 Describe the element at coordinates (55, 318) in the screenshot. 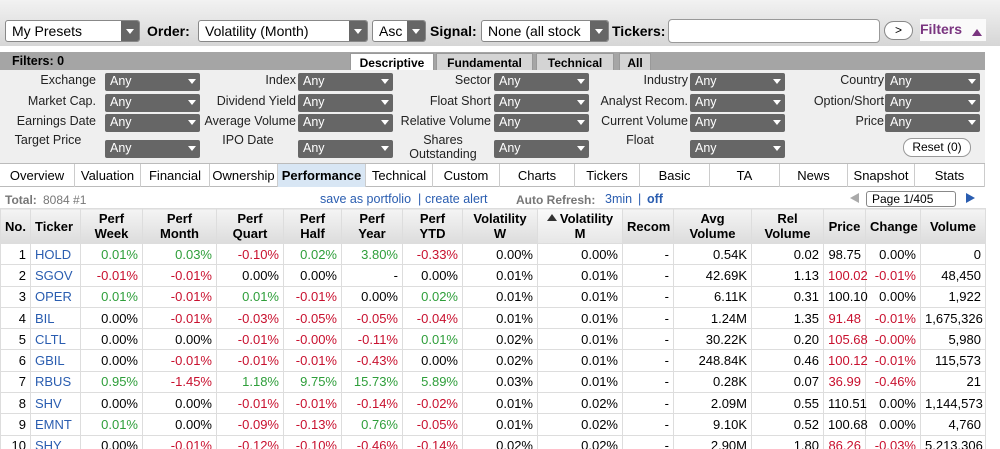

I see `table-cell: BIL` at that location.